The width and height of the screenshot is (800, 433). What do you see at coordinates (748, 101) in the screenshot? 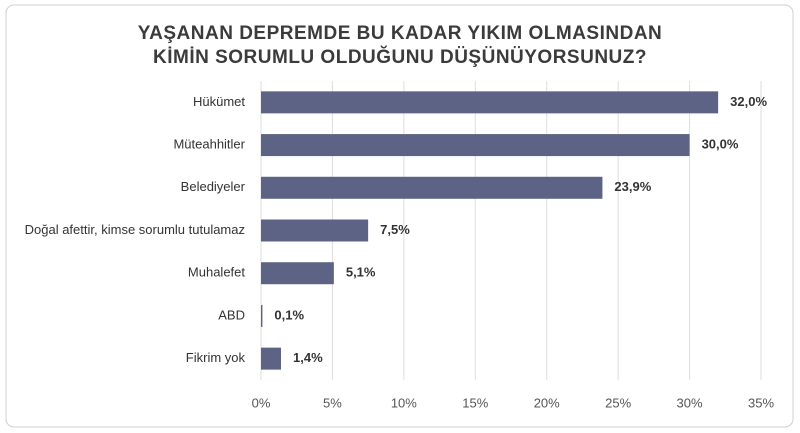
I see `value-label: 32,0%` at bounding box center [748, 101].